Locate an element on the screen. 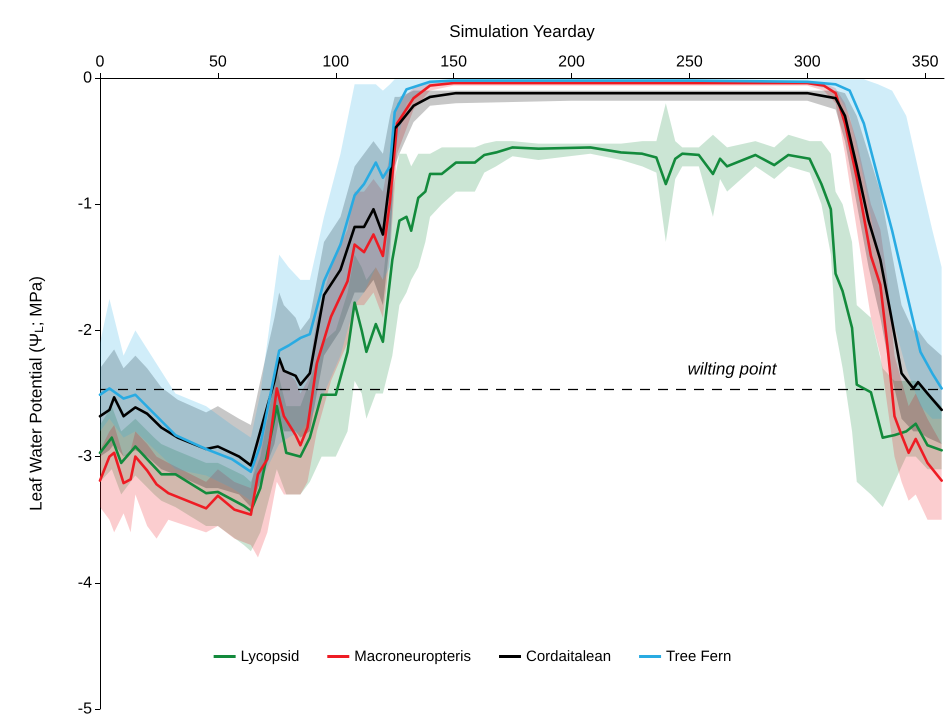 The height and width of the screenshot is (719, 945). legend-label: Macroneuropteris is located at coordinates (413, 656).